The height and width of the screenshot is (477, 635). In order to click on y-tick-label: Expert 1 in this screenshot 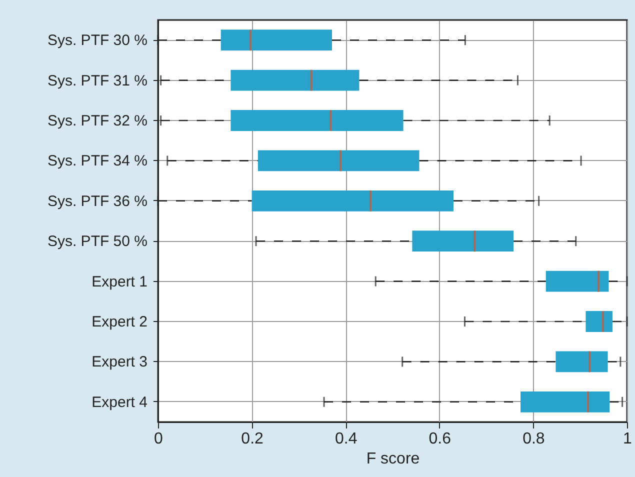, I will do `click(120, 281)`.